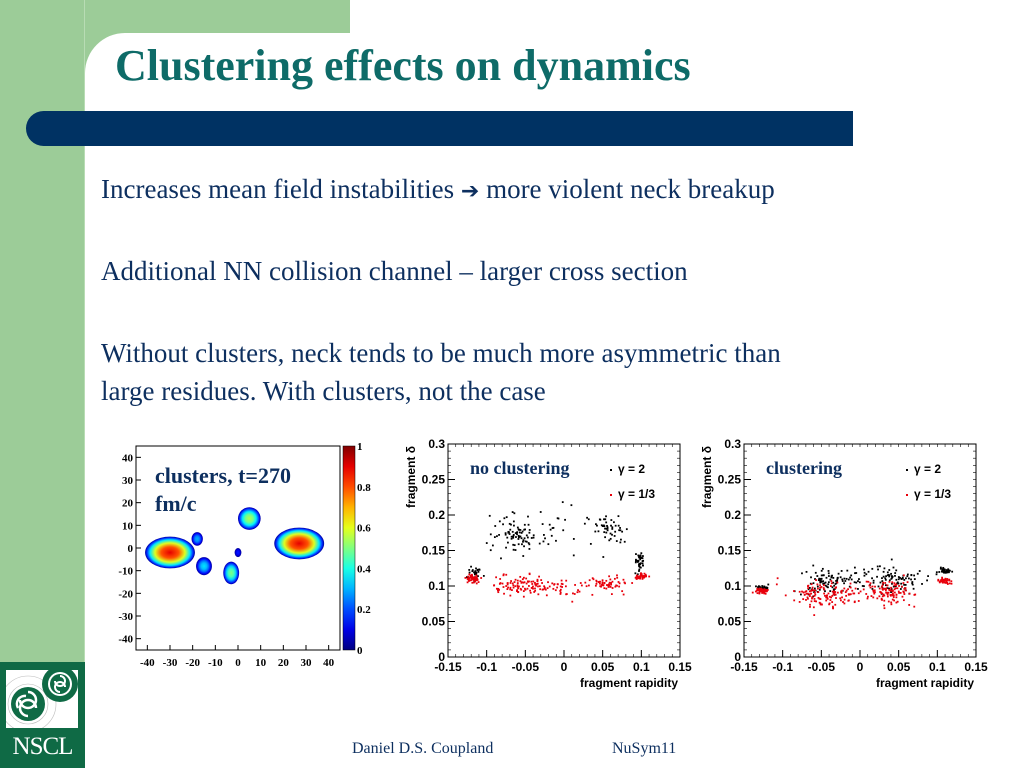  What do you see at coordinates (732, 444) in the screenshot?
I see `y-tick-label: 0.3` at bounding box center [732, 444].